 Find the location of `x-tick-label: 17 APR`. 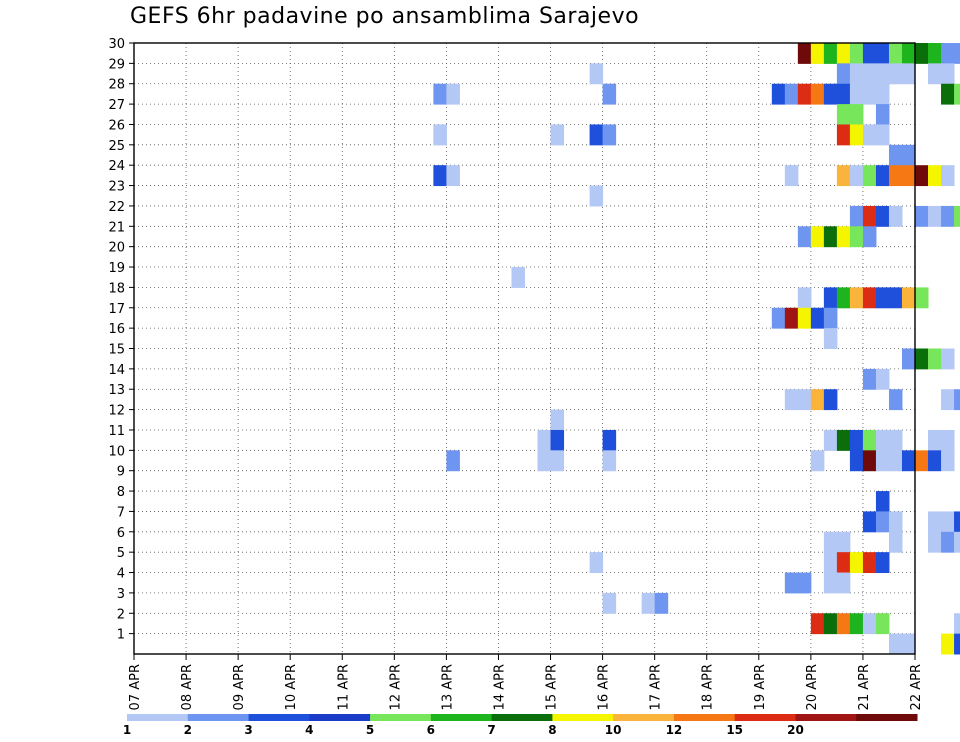

x-tick-label: 17 APR is located at coordinates (656, 687).